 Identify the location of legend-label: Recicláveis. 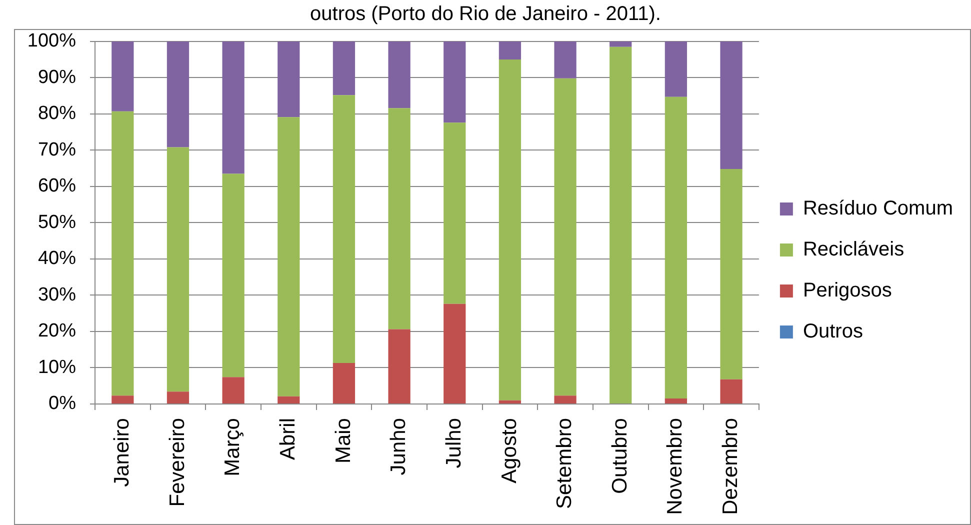
(853, 249).